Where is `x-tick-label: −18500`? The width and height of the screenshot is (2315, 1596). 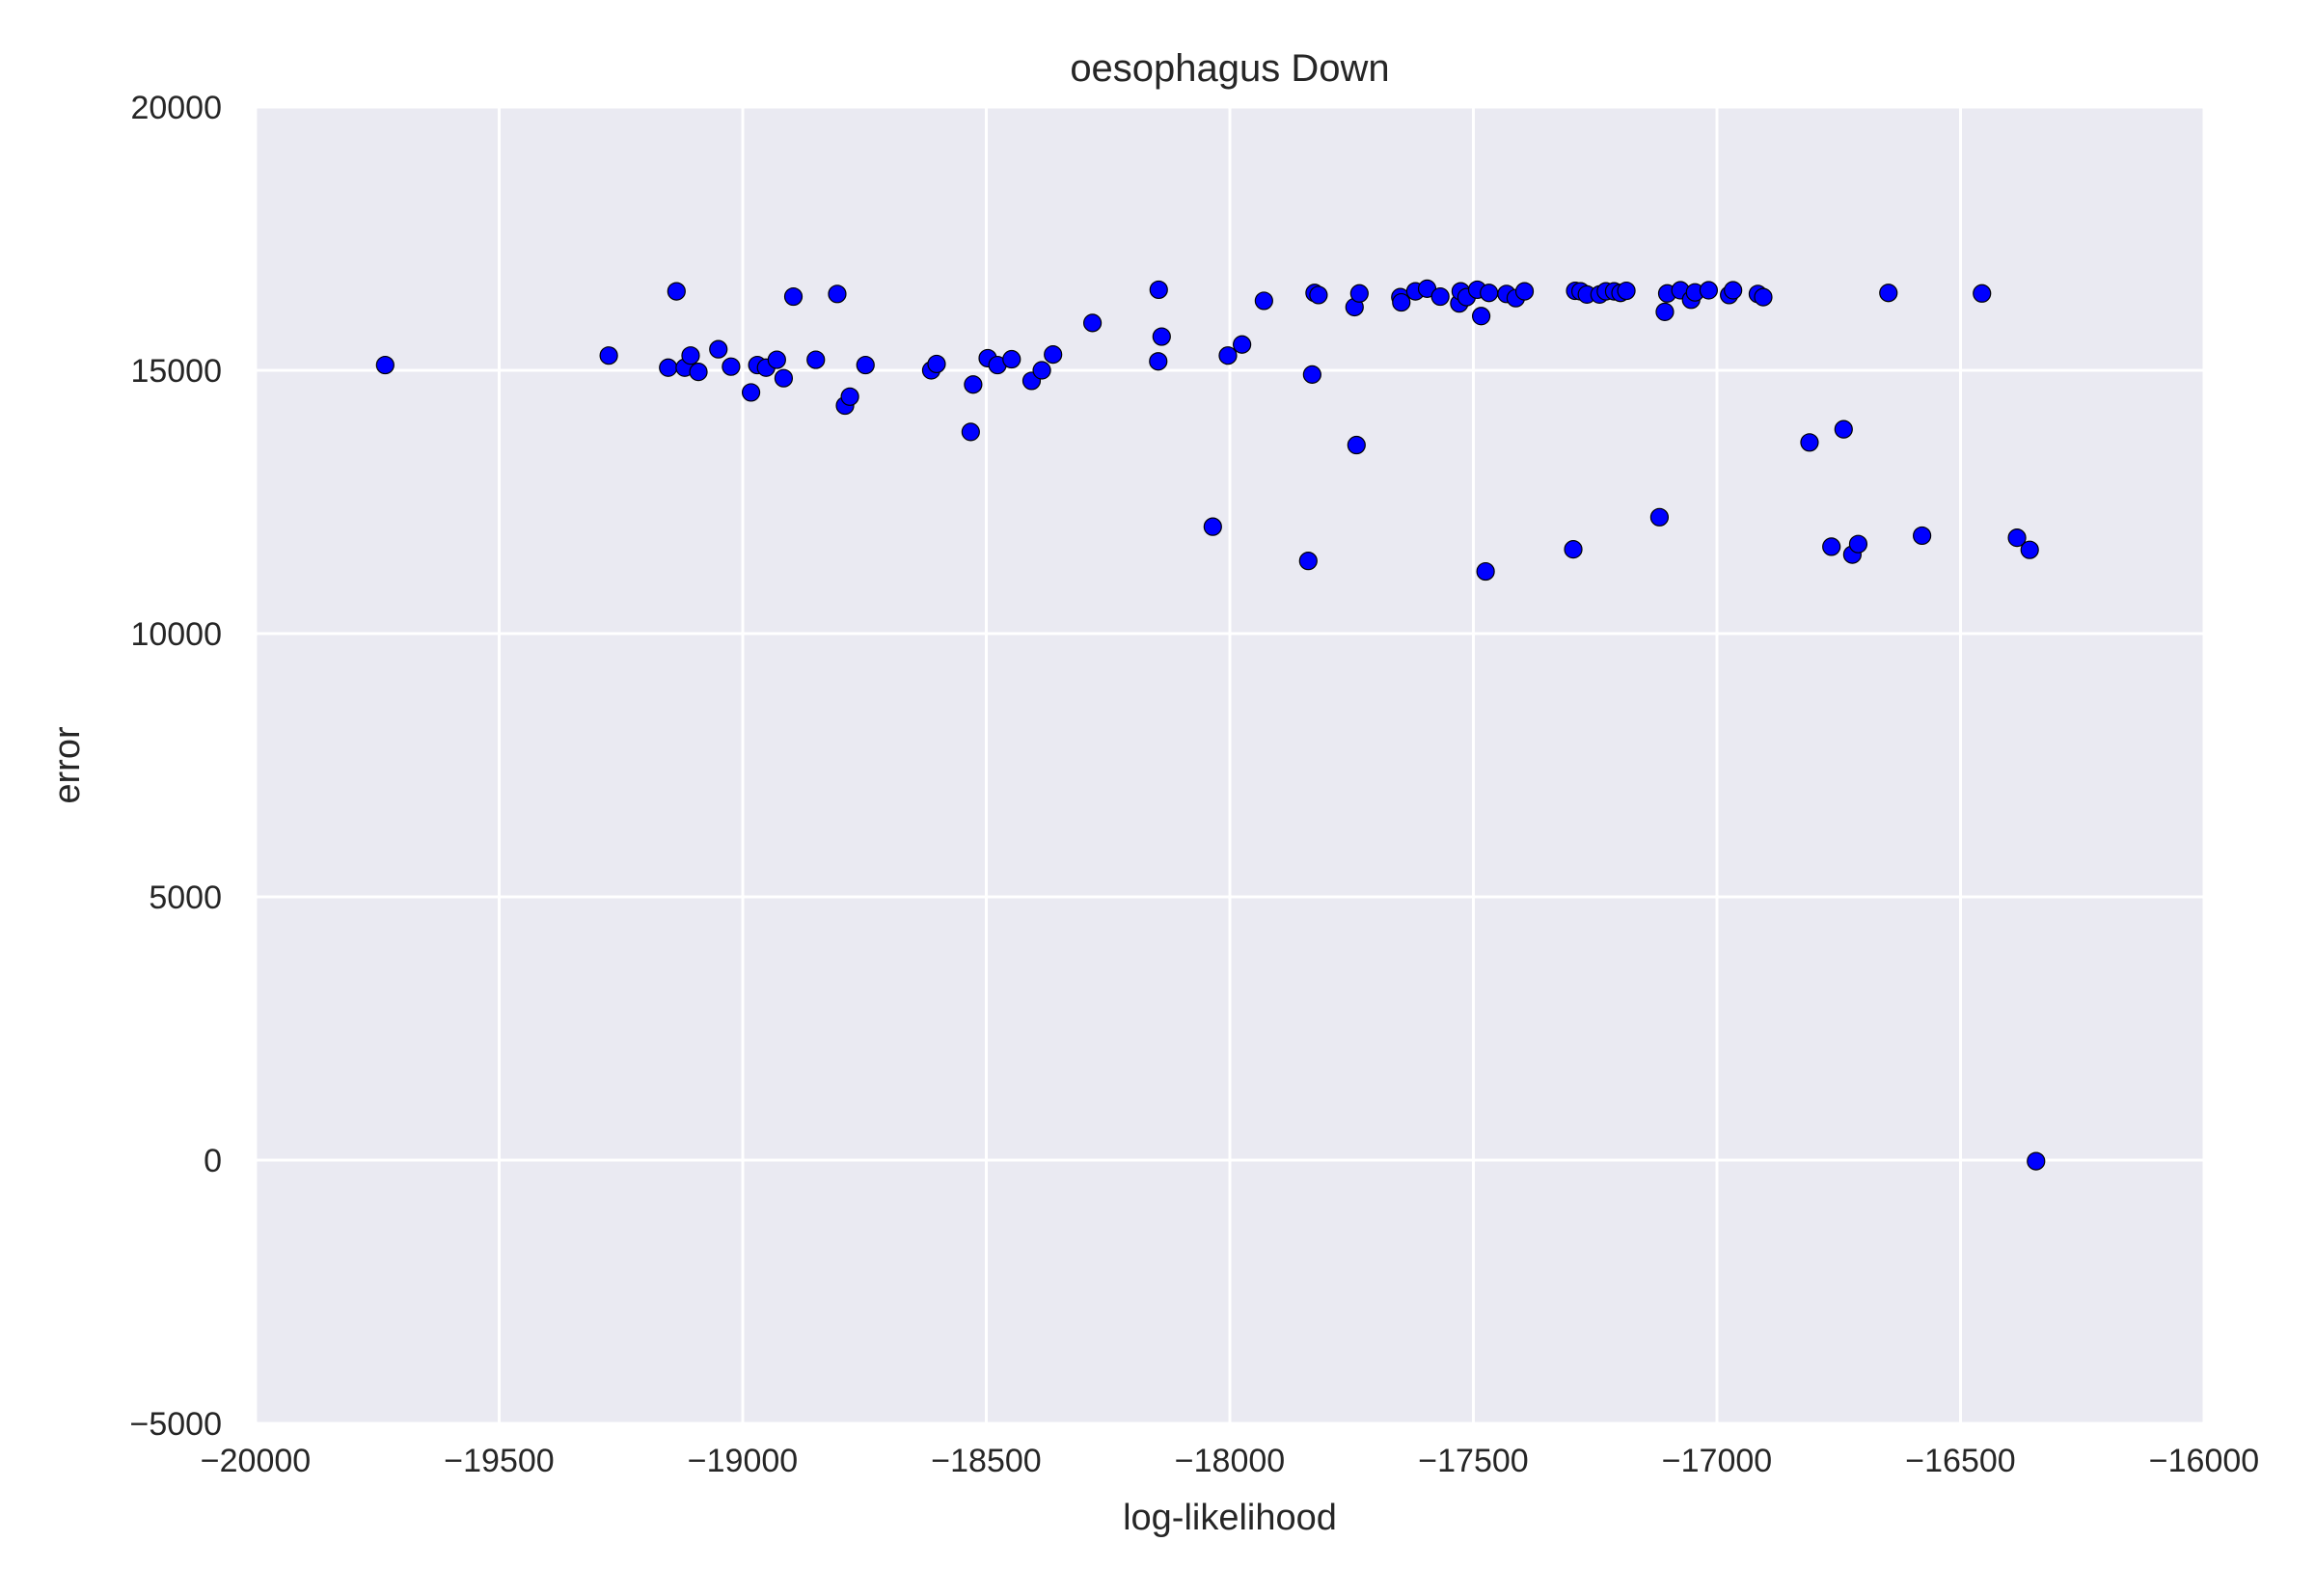
x-tick-label: −18500 is located at coordinates (986, 1461).